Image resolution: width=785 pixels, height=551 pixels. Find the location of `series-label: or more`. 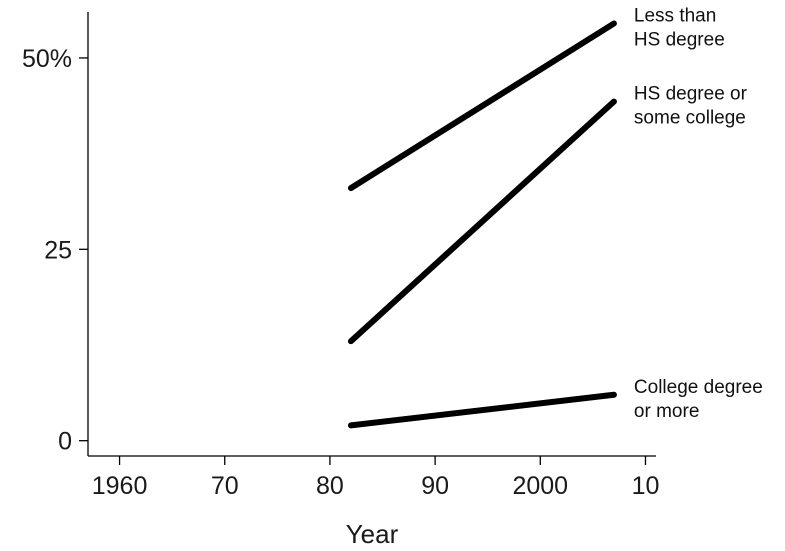

series-label: or more is located at coordinates (666, 411).